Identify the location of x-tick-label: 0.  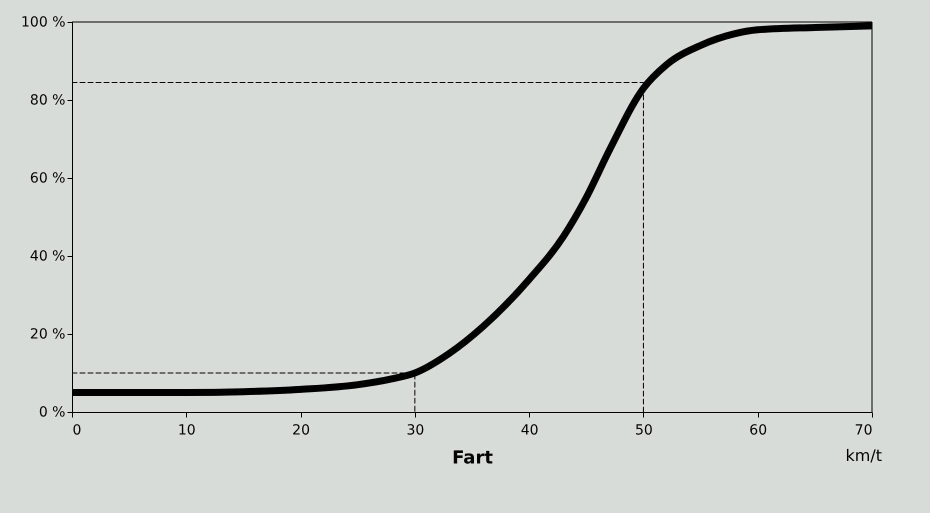
(77, 430).